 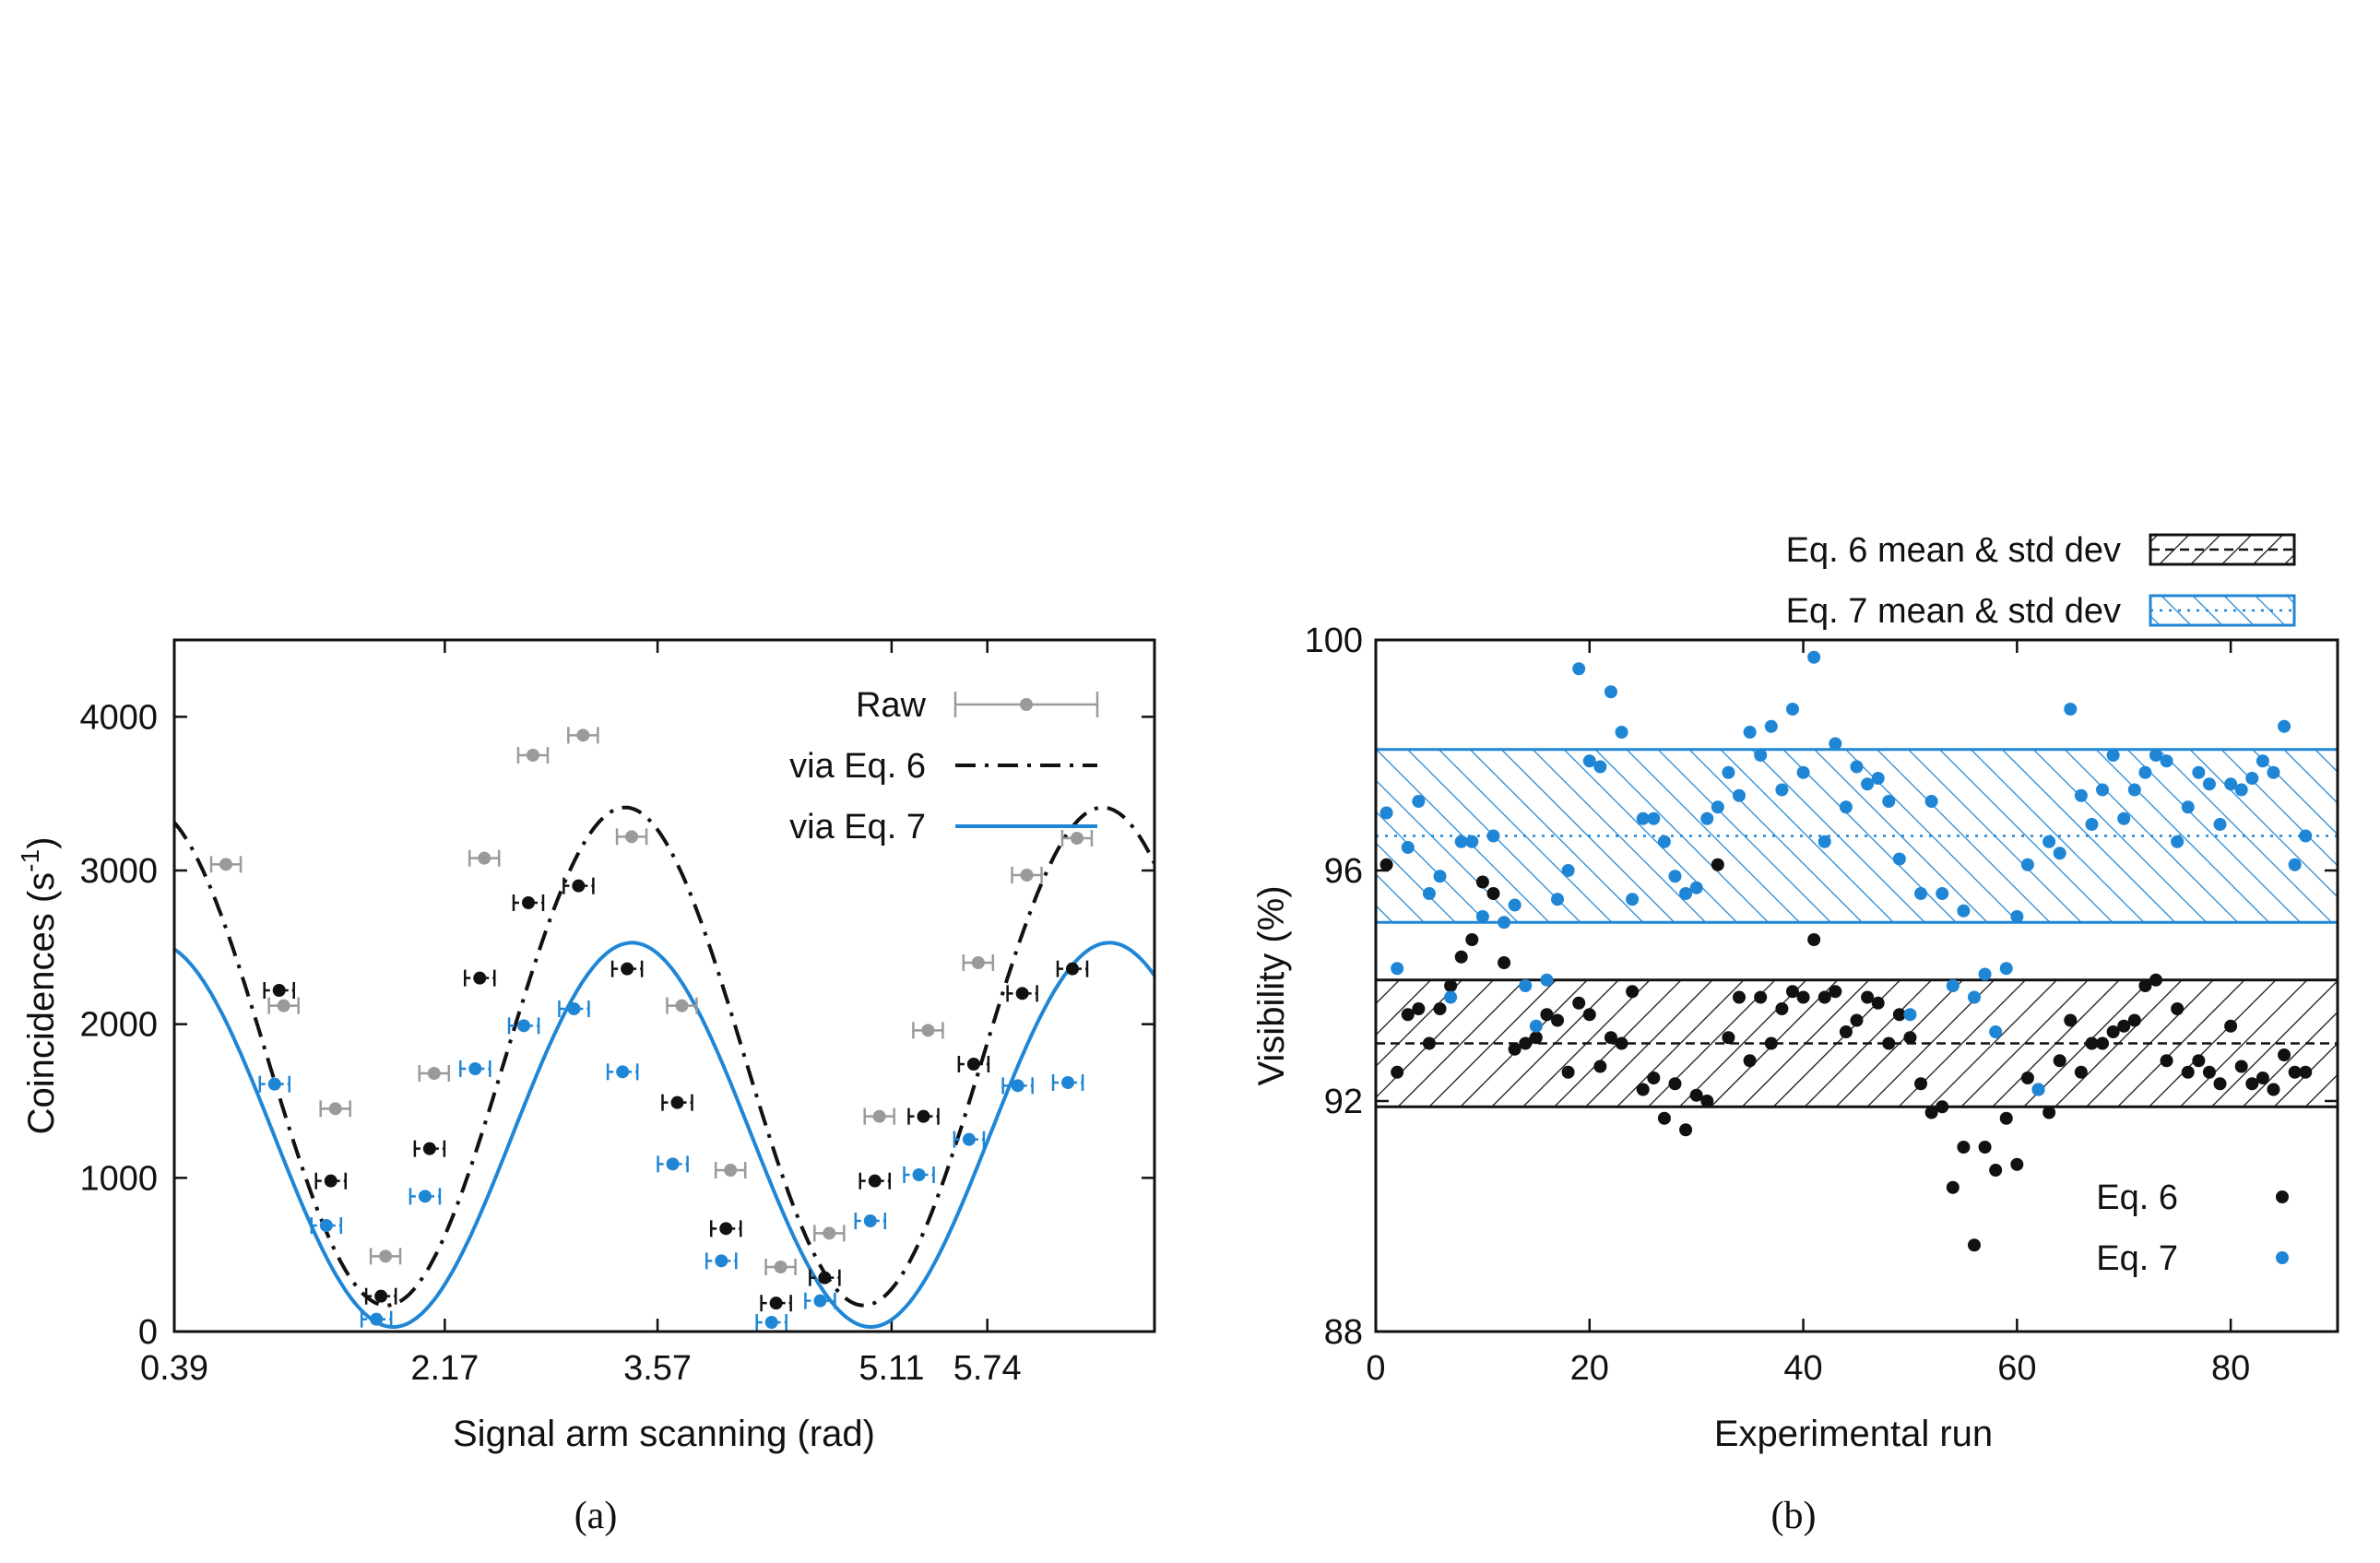 What do you see at coordinates (1343, 1102) in the screenshot?
I see `y-tick-label: 92` at bounding box center [1343, 1102].